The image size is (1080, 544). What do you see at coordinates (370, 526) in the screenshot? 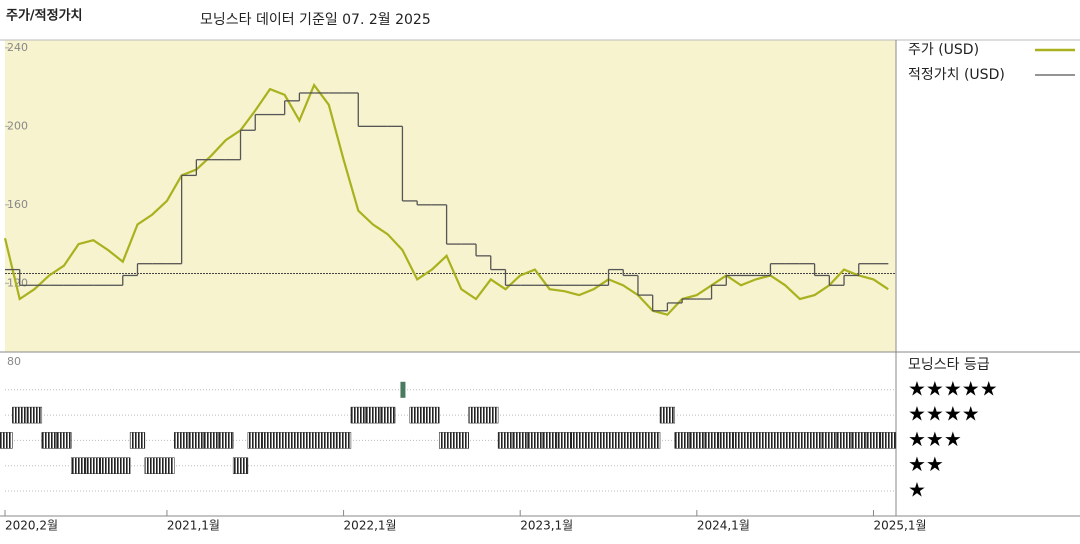
I see `x-tick-label: 2022,1월` at bounding box center [370, 526].